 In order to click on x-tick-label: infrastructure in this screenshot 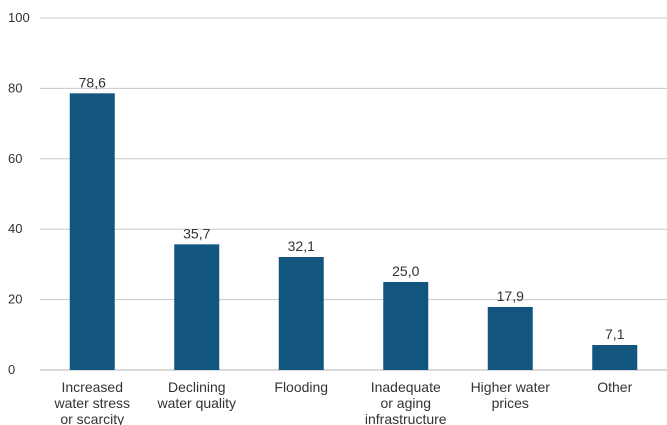, I will do `click(406, 418)`.